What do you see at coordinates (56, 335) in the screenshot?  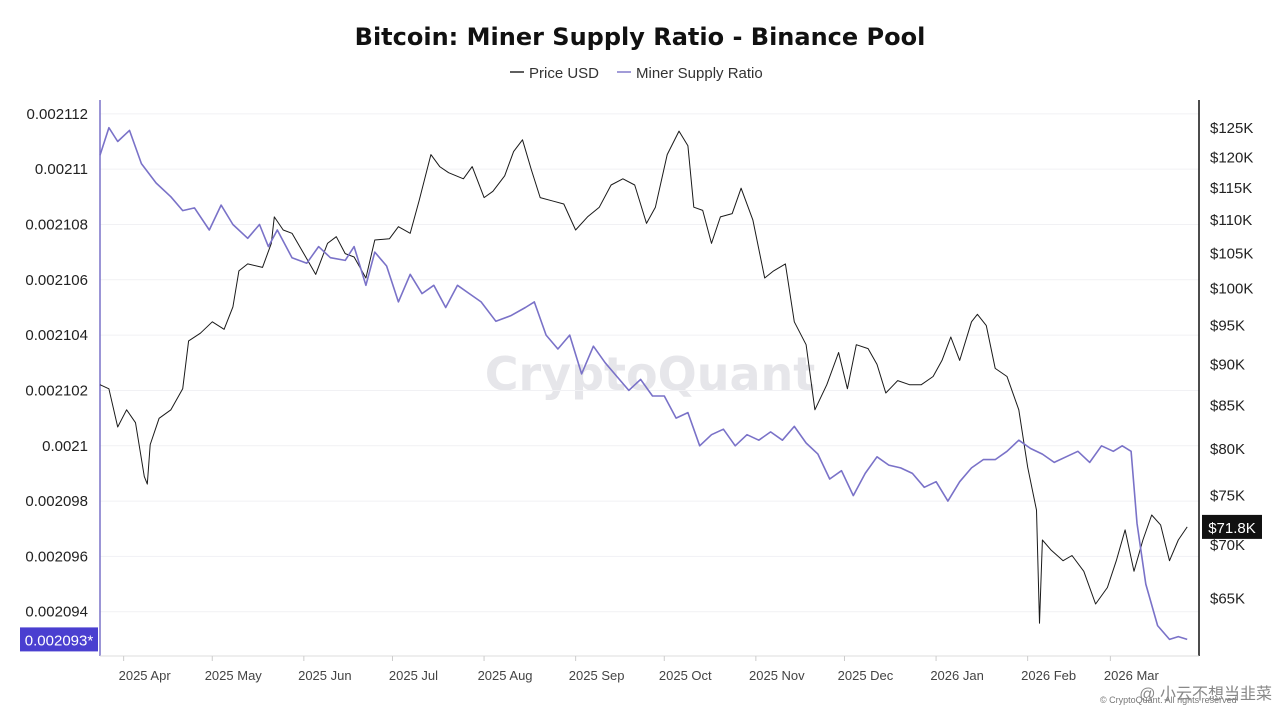 I see `y-left-tick-label: 0.002104` at bounding box center [56, 335].